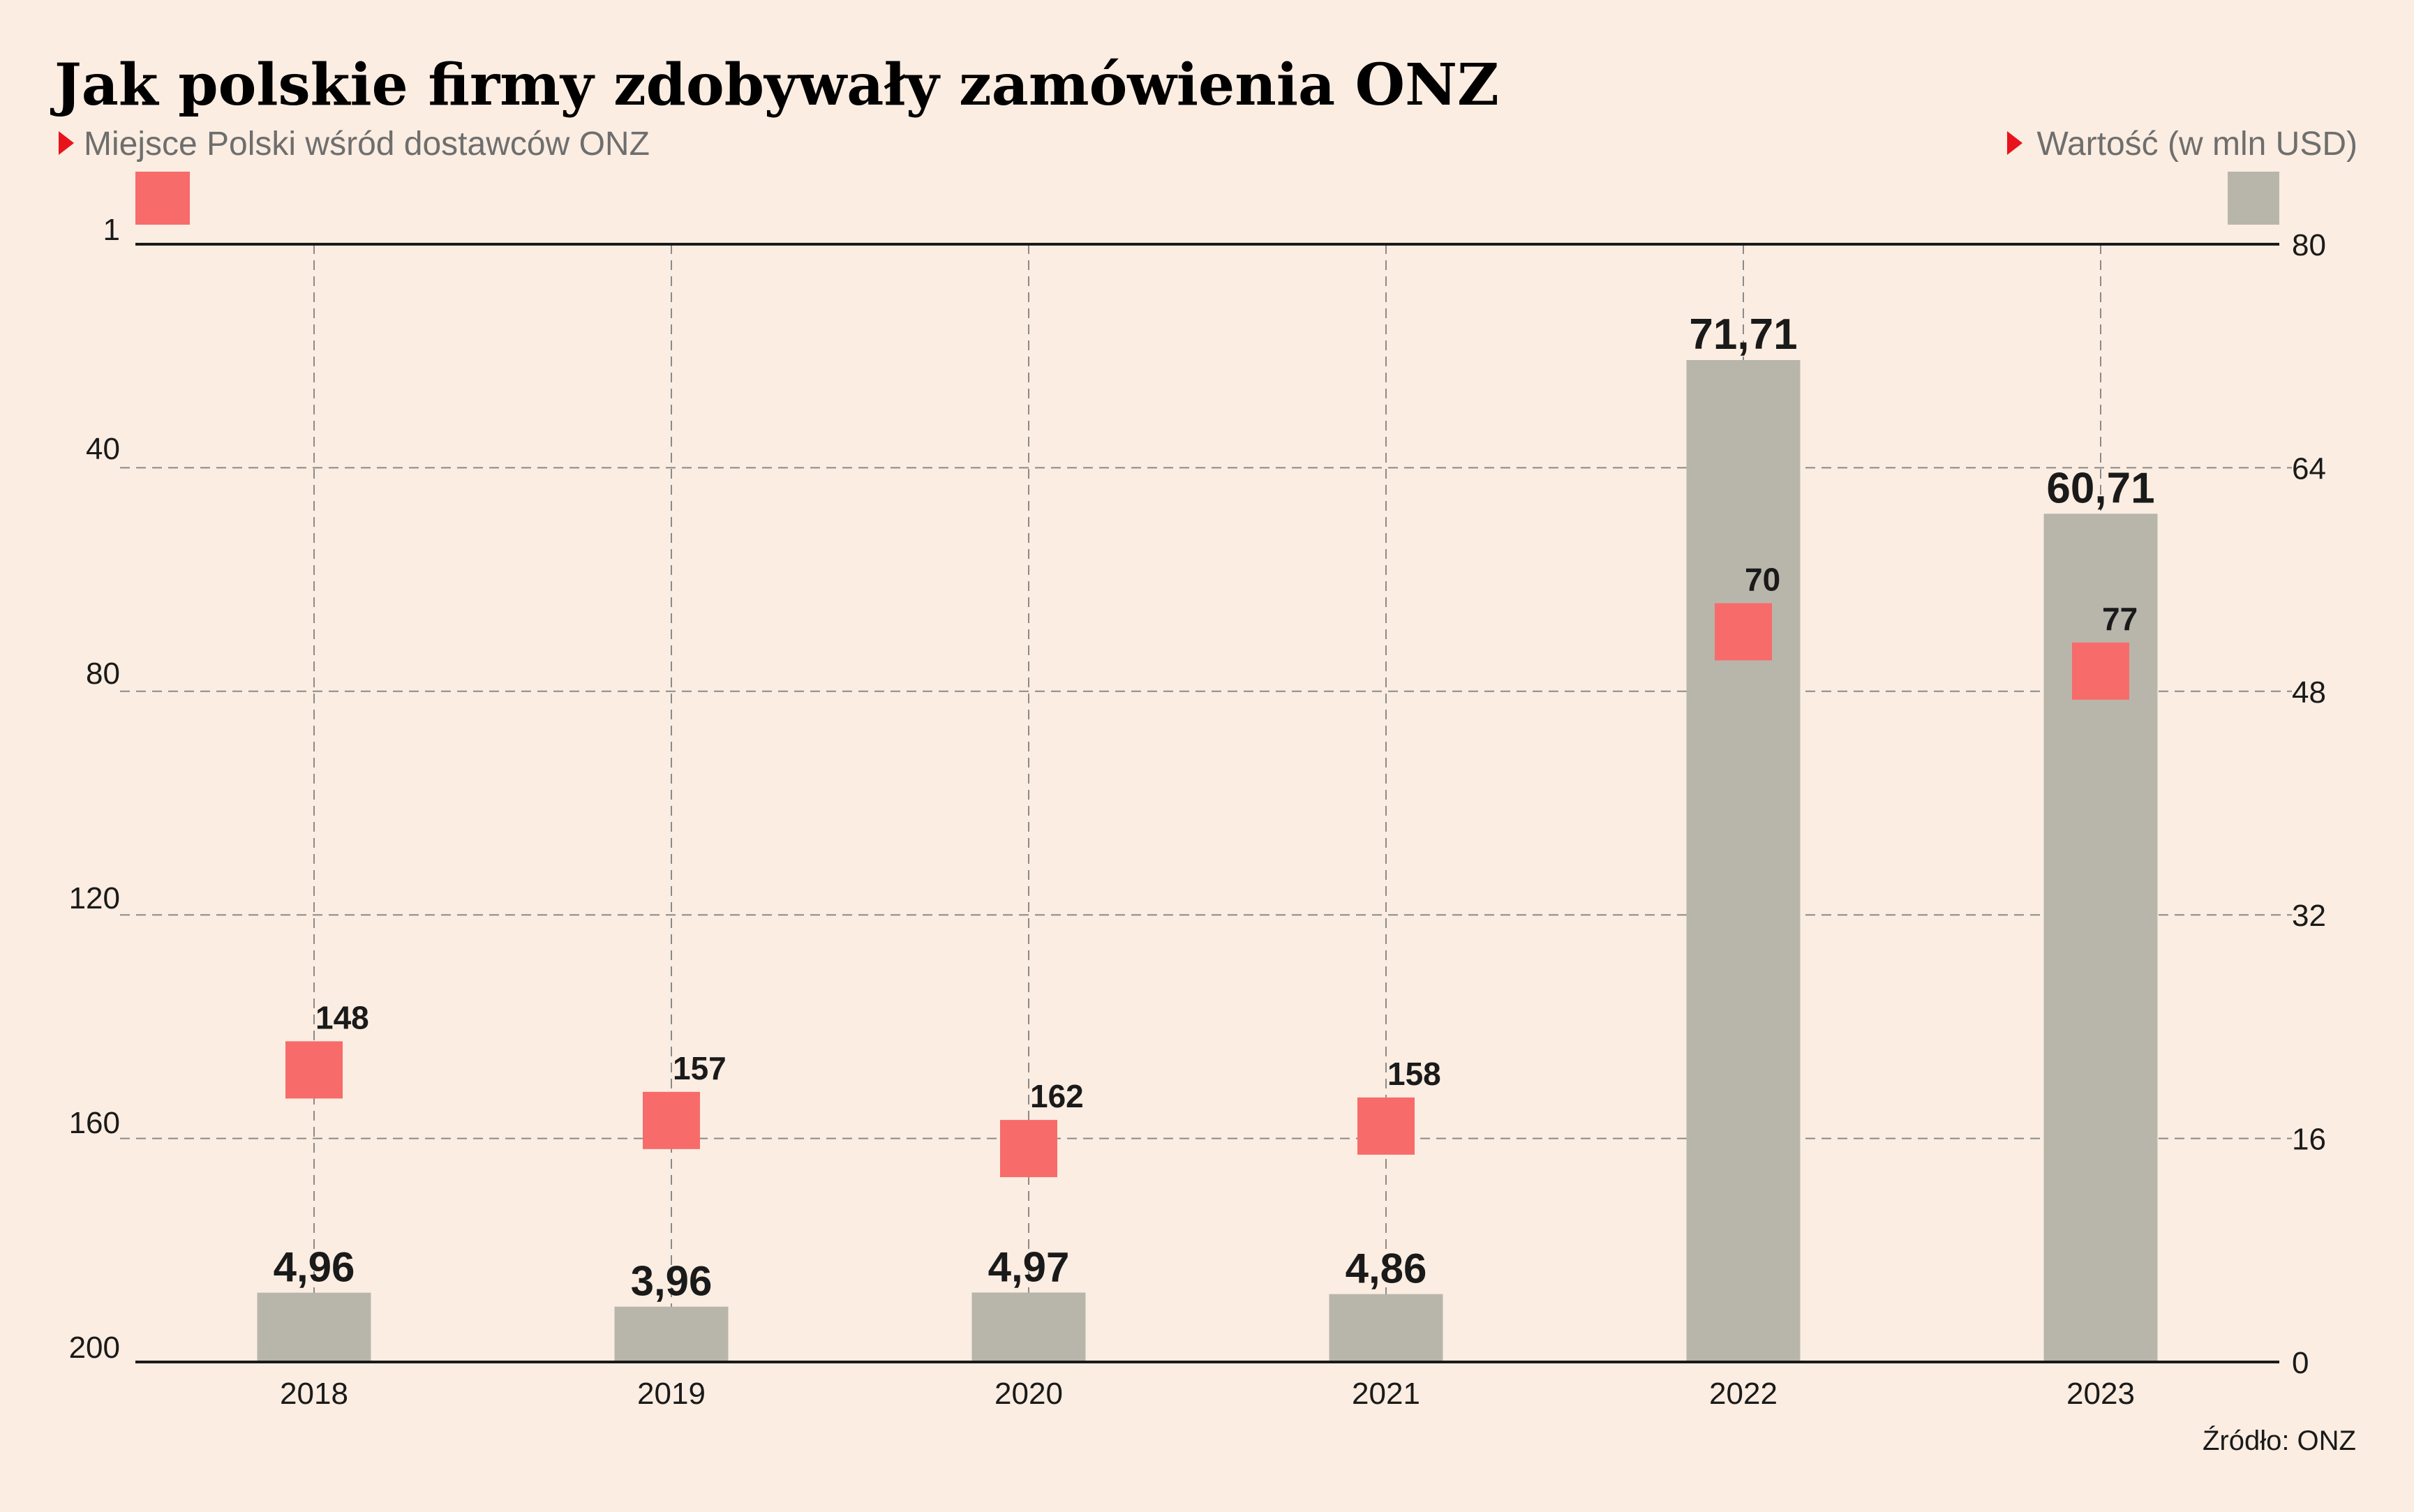 This screenshot has width=2414, height=1512. Describe the element at coordinates (2100, 1394) in the screenshot. I see `x-axis-tick-label: 2023` at that location.